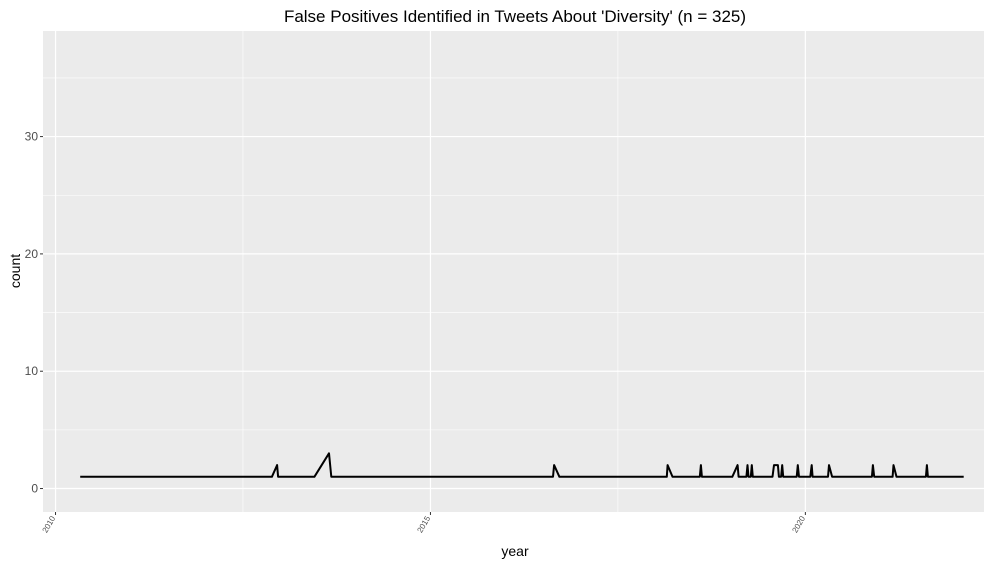  What do you see at coordinates (34, 489) in the screenshot?
I see `y-tick-label: 0` at bounding box center [34, 489].